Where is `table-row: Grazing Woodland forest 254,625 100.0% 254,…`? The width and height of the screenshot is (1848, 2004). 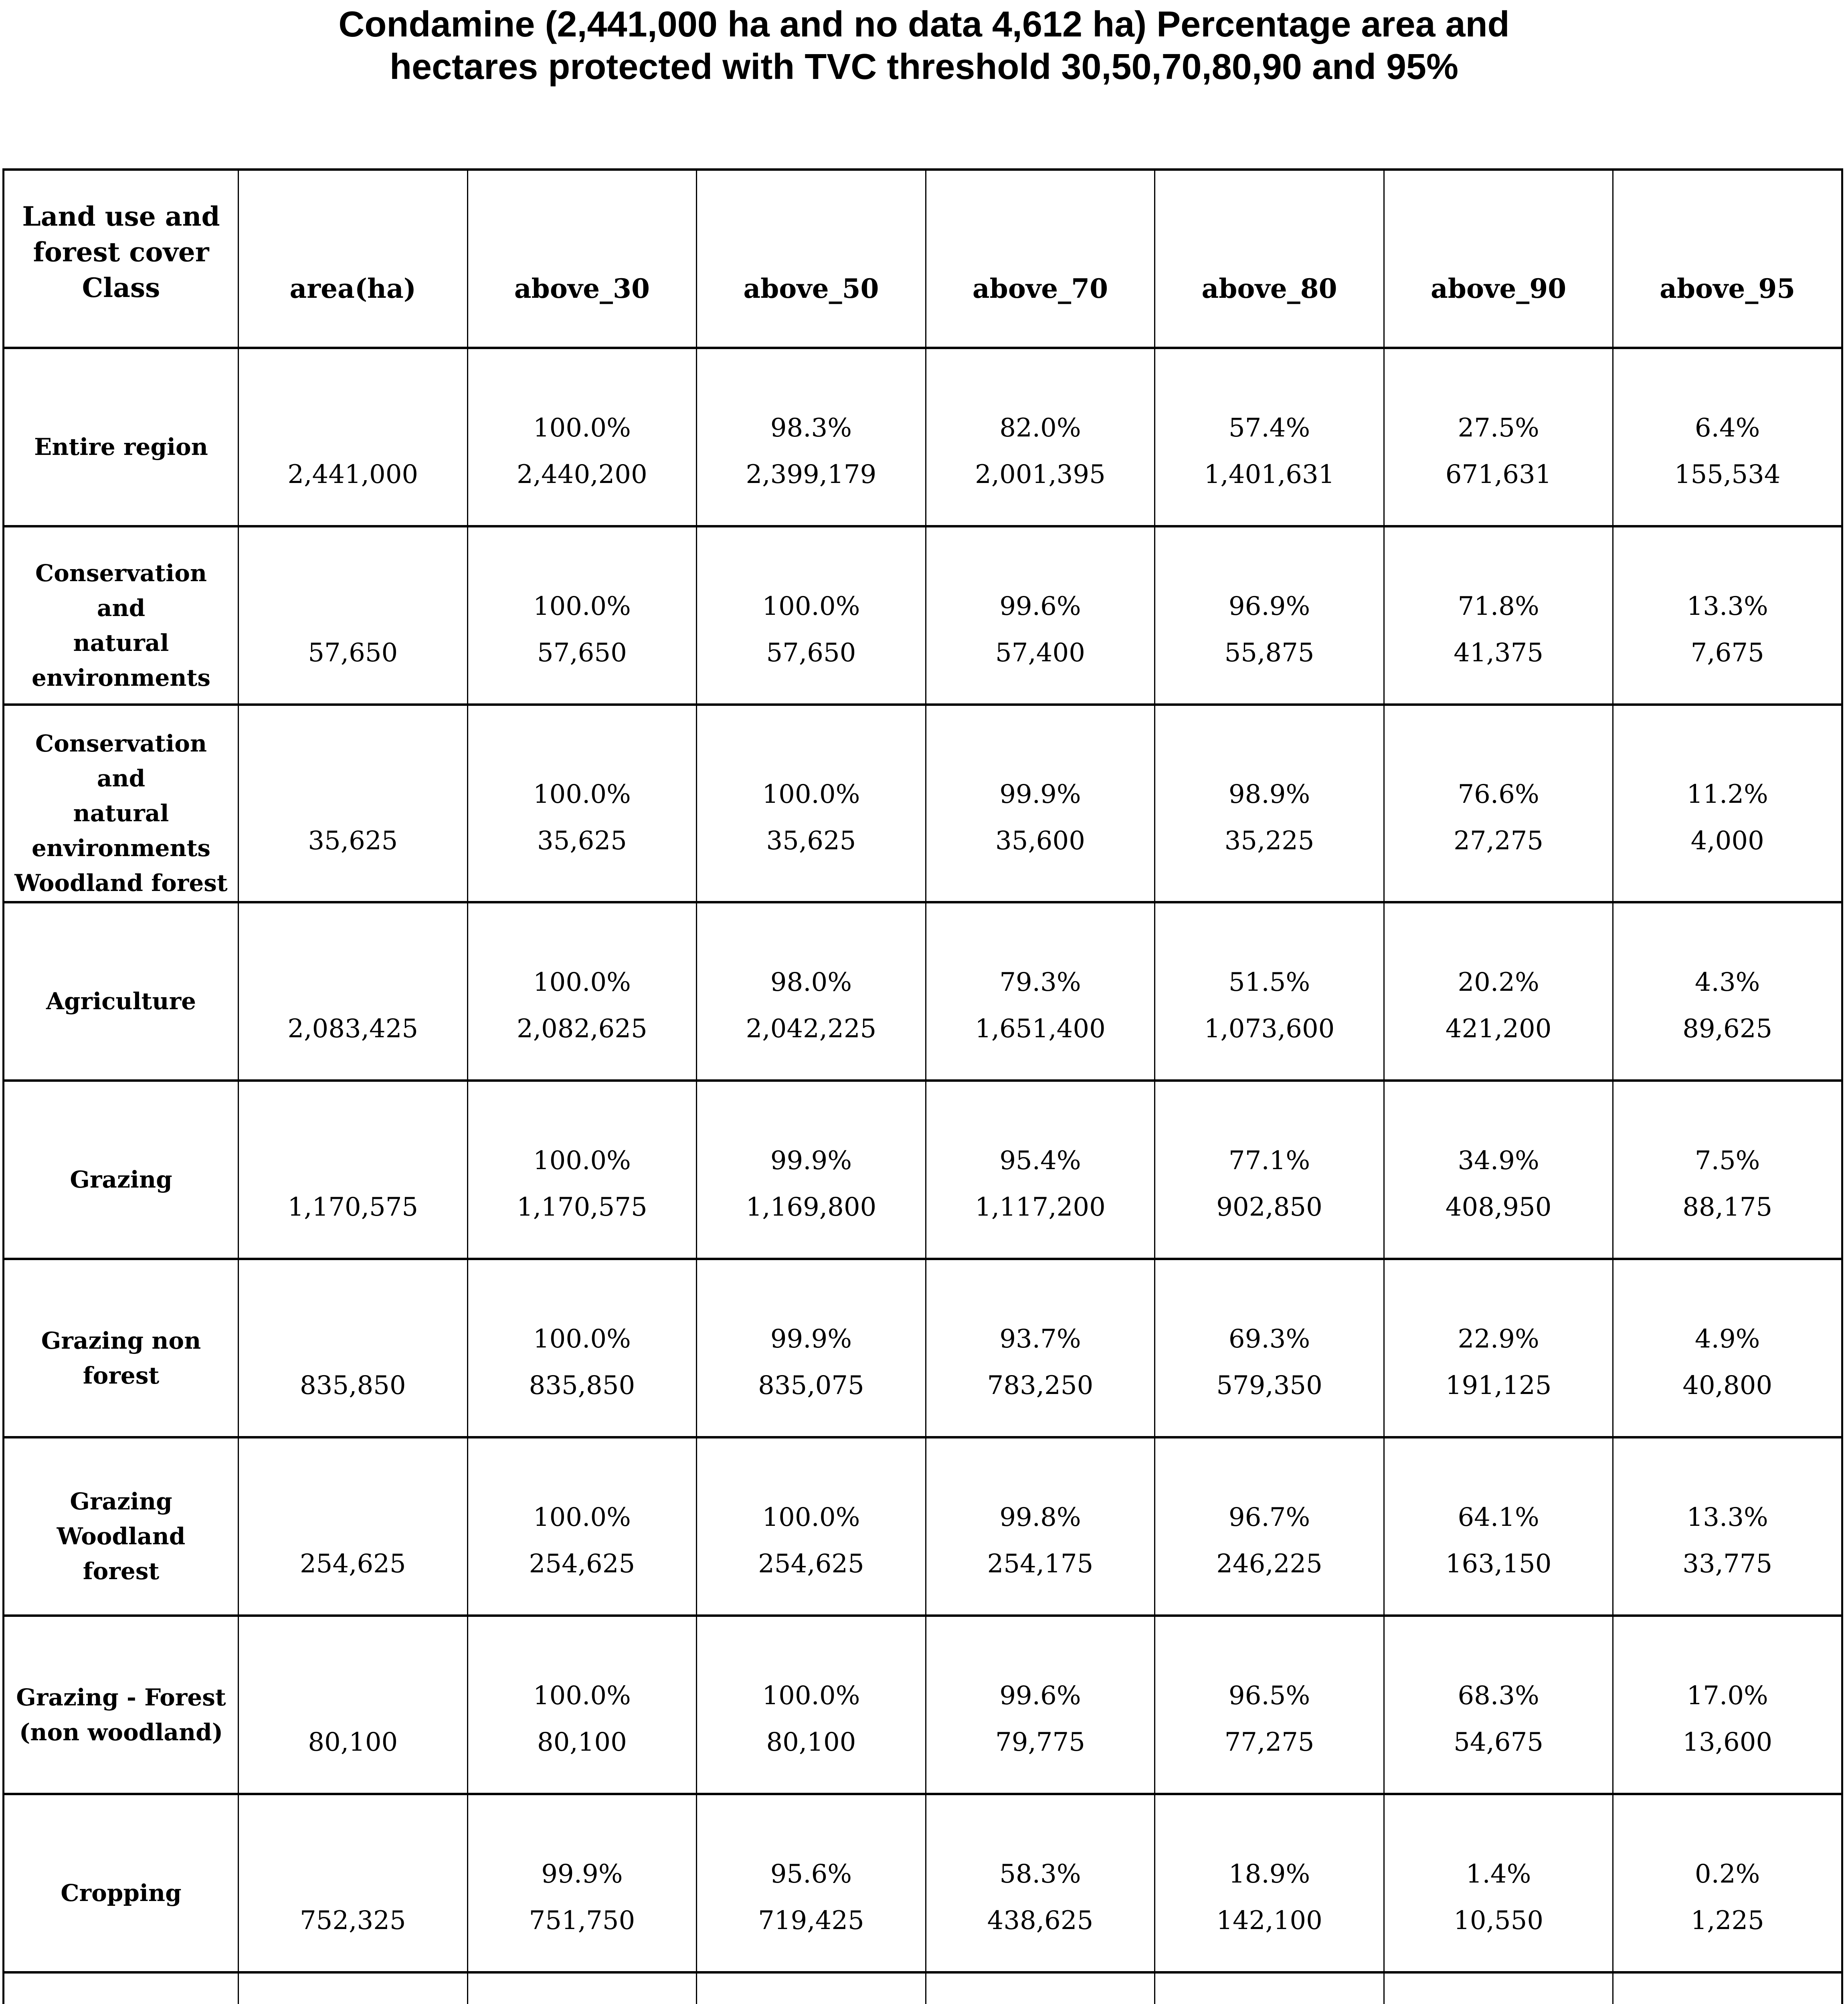 table-row: Grazing Woodland forest 254,625 100.0% 254,… is located at coordinates (923, 1526).